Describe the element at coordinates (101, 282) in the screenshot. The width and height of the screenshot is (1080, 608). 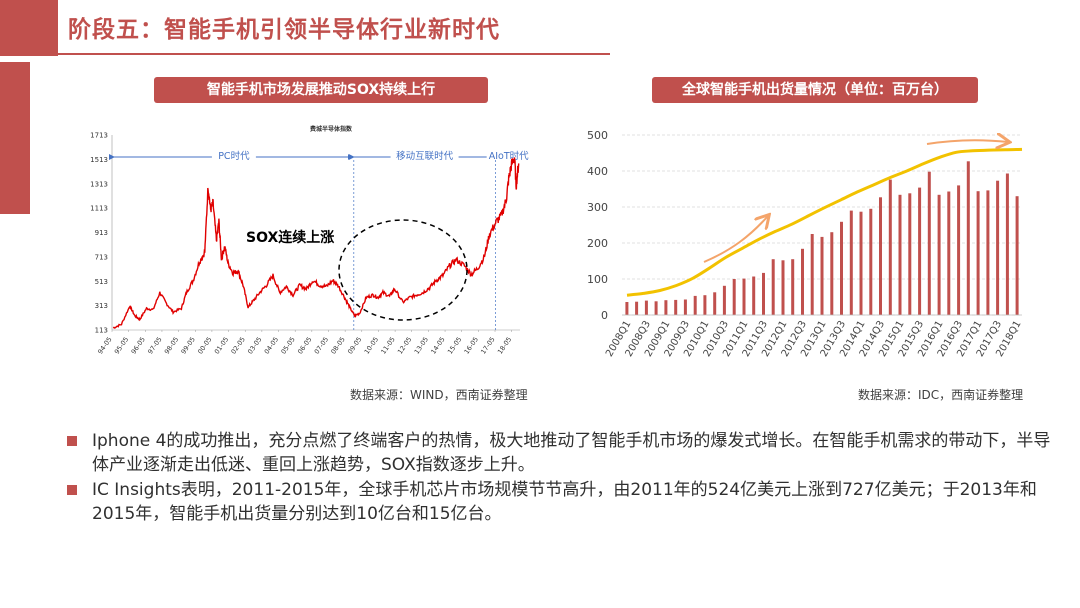
I see `sox-y-tick-label: 513` at that location.